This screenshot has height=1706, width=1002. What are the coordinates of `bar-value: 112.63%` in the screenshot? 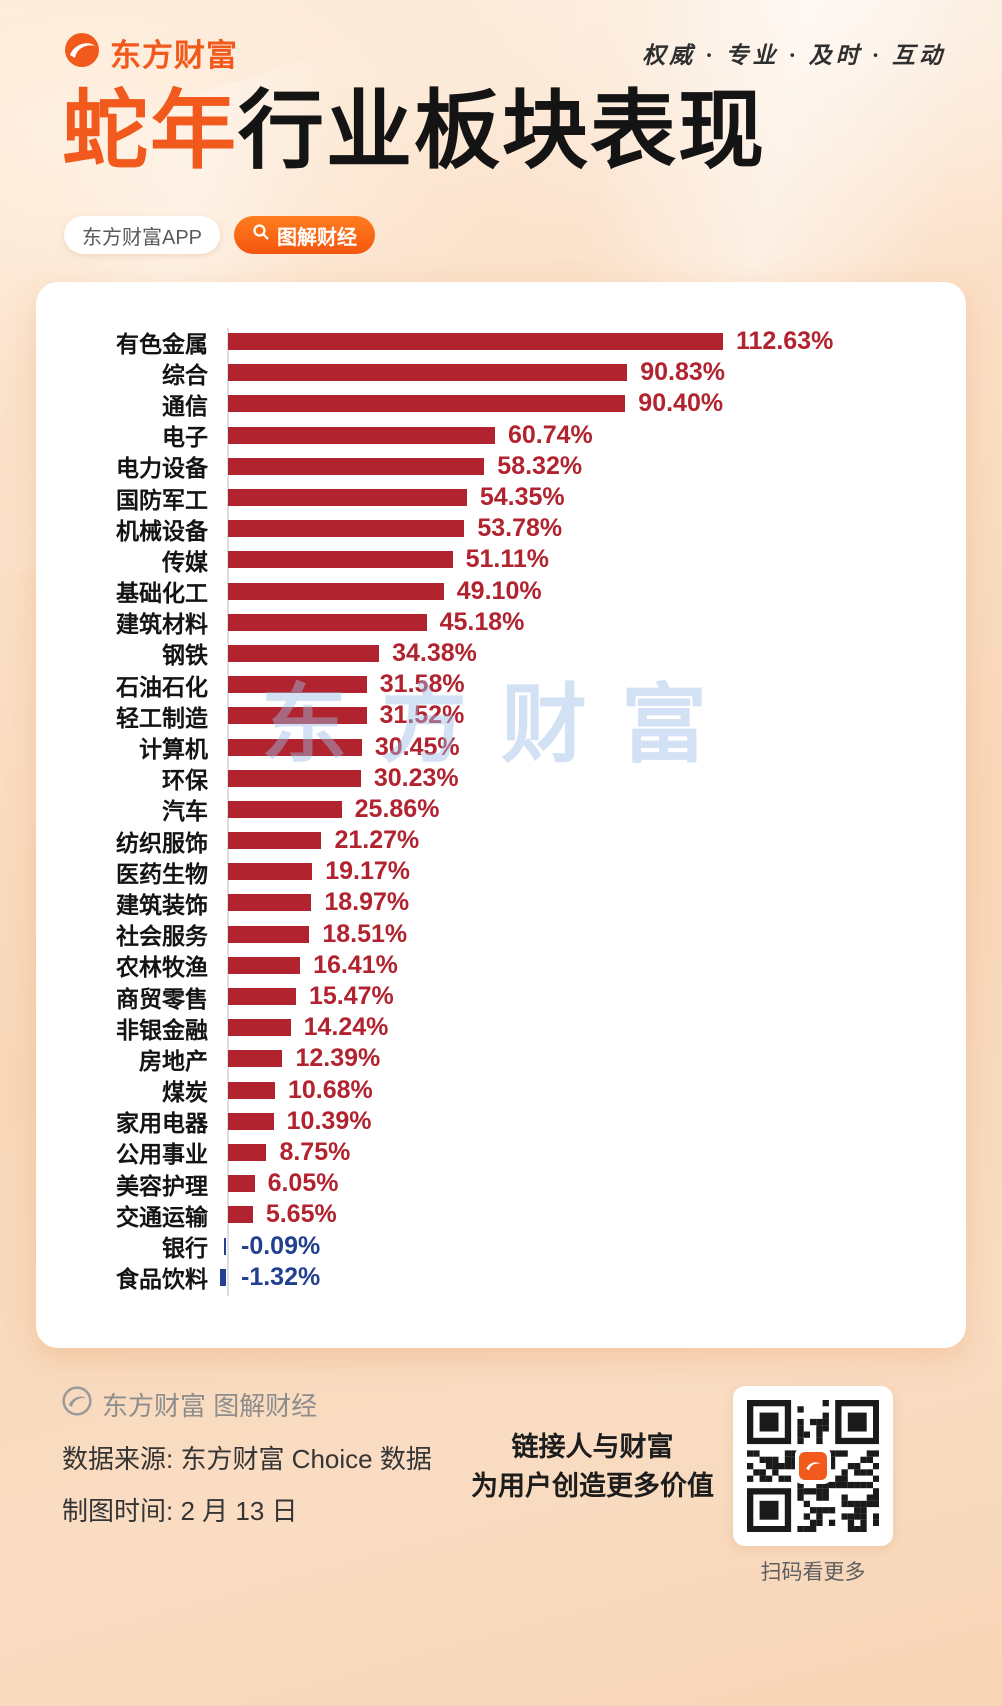 It's located at (785, 341).